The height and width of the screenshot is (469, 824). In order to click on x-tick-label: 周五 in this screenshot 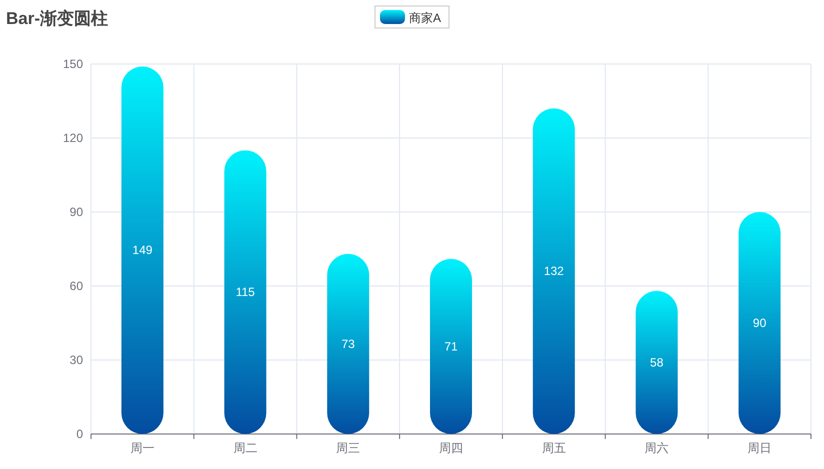, I will do `click(554, 448)`.